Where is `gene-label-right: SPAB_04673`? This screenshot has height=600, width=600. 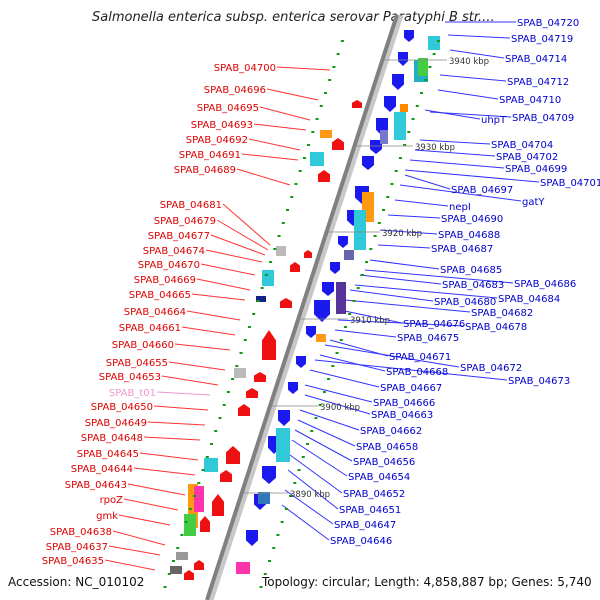
gene-label-right: SPAB_04673 is located at coordinates (539, 381).